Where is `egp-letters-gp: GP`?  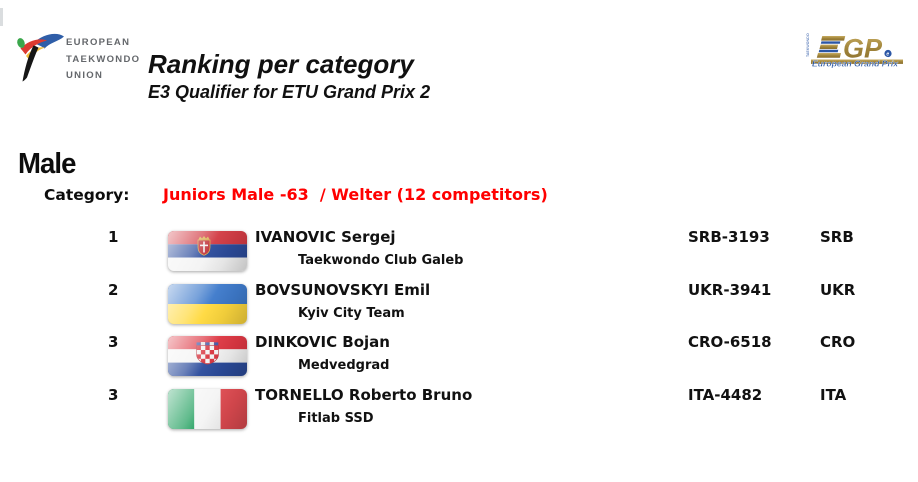
egp-letters-gp: GP is located at coordinates (863, 49).